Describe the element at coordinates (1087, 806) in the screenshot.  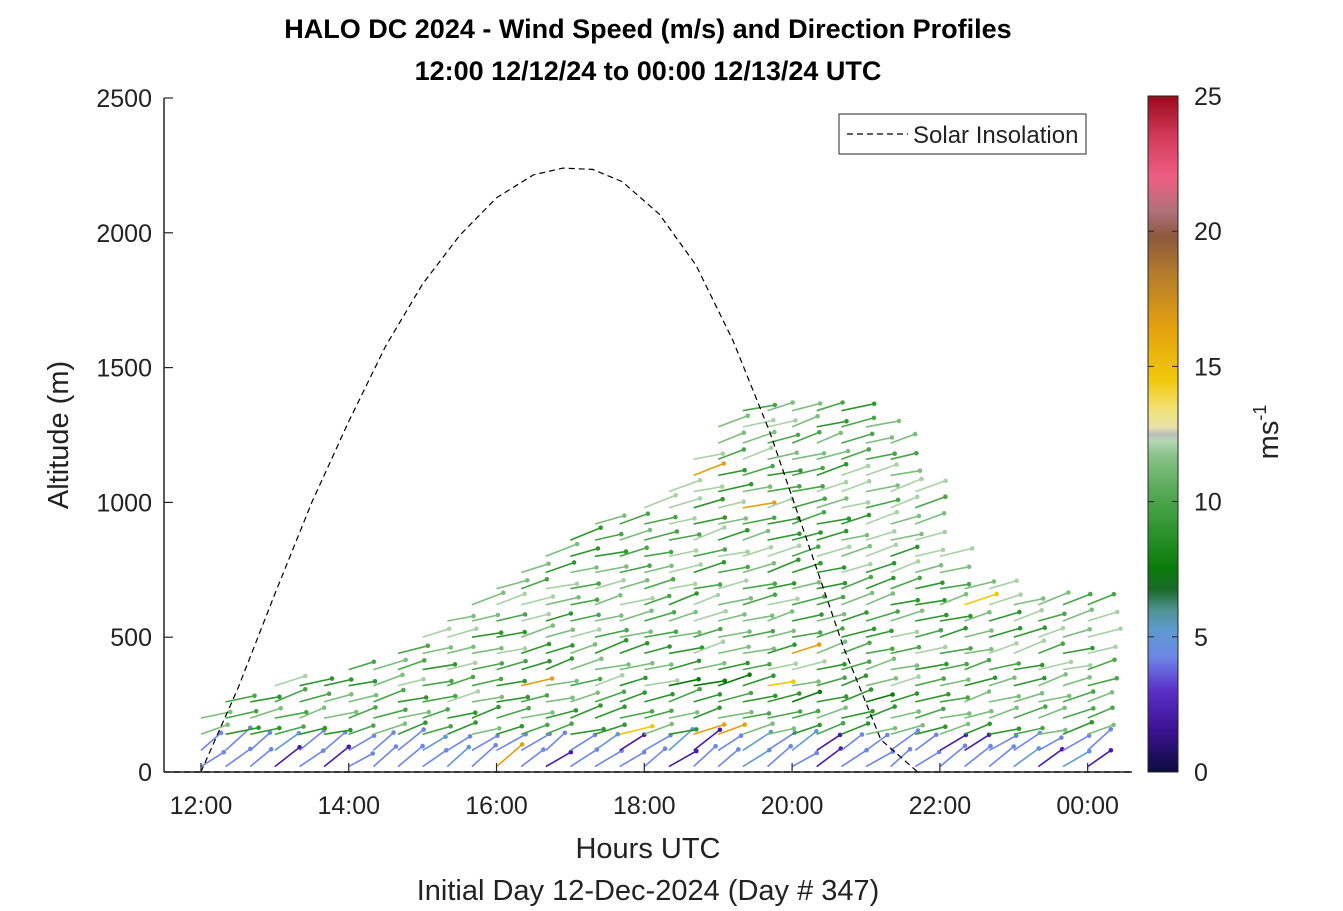
I see `x-tick-label: 00:00` at that location.